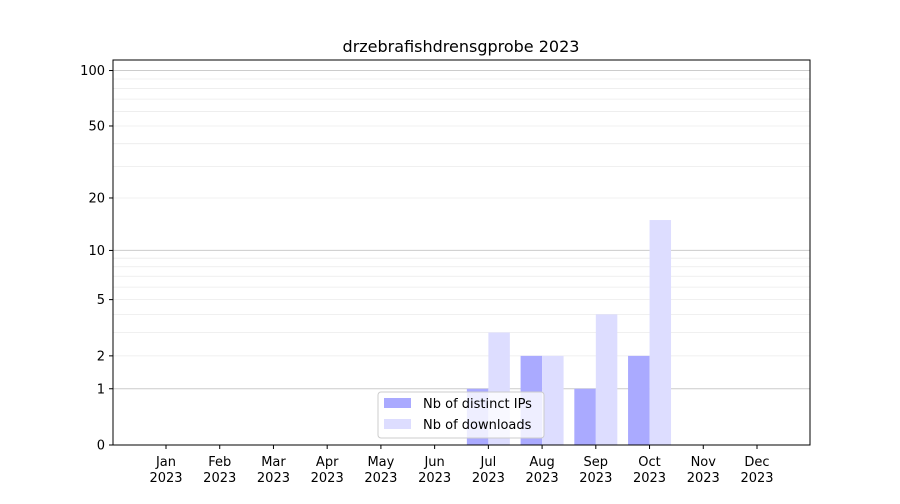 The width and height of the screenshot is (900, 504). Describe the element at coordinates (165, 470) in the screenshot. I see `x-tick-label: Jan 2023` at that location.